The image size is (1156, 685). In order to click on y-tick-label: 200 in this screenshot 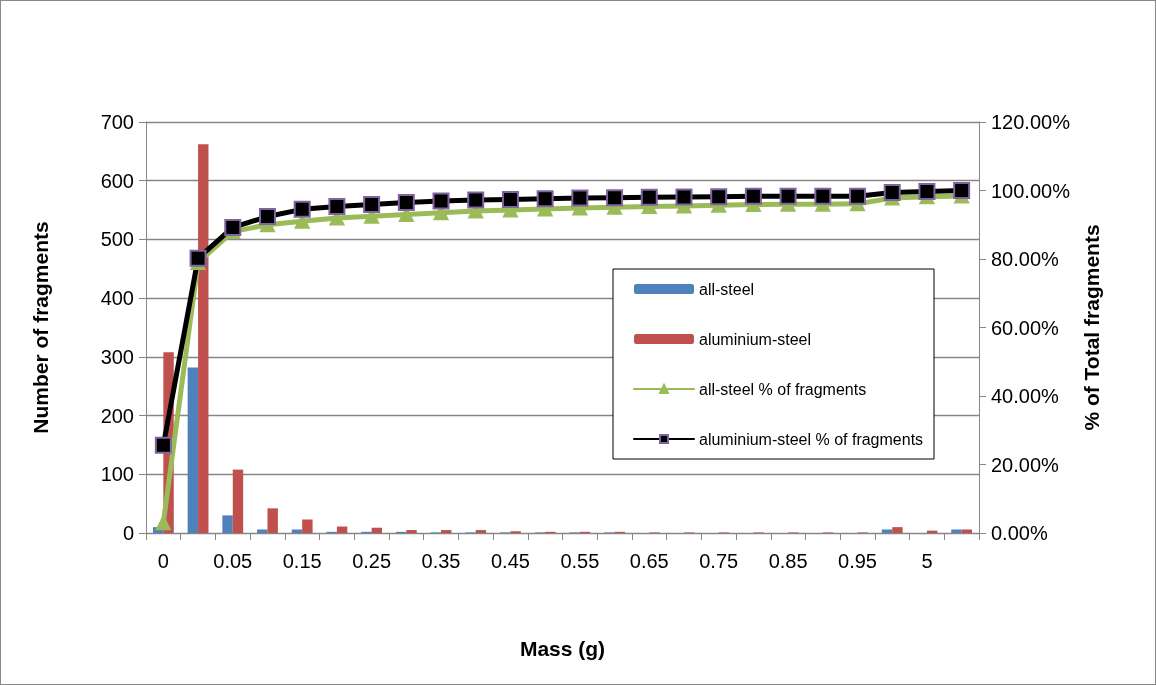, I will do `click(117, 415)`.